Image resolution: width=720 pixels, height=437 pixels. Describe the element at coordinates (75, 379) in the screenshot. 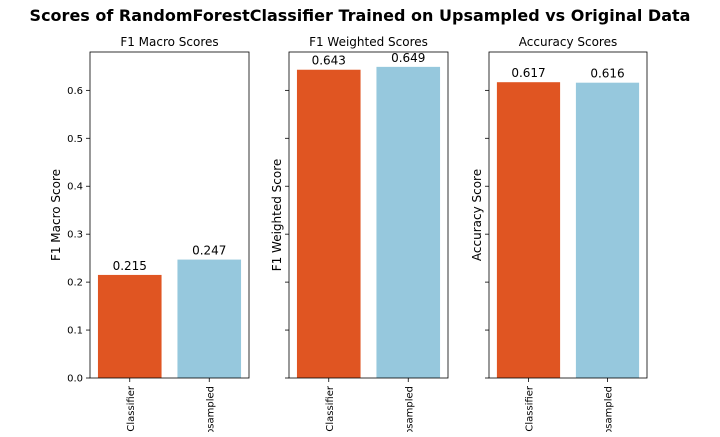

I see `y-tick-label: 0.0` at that location.